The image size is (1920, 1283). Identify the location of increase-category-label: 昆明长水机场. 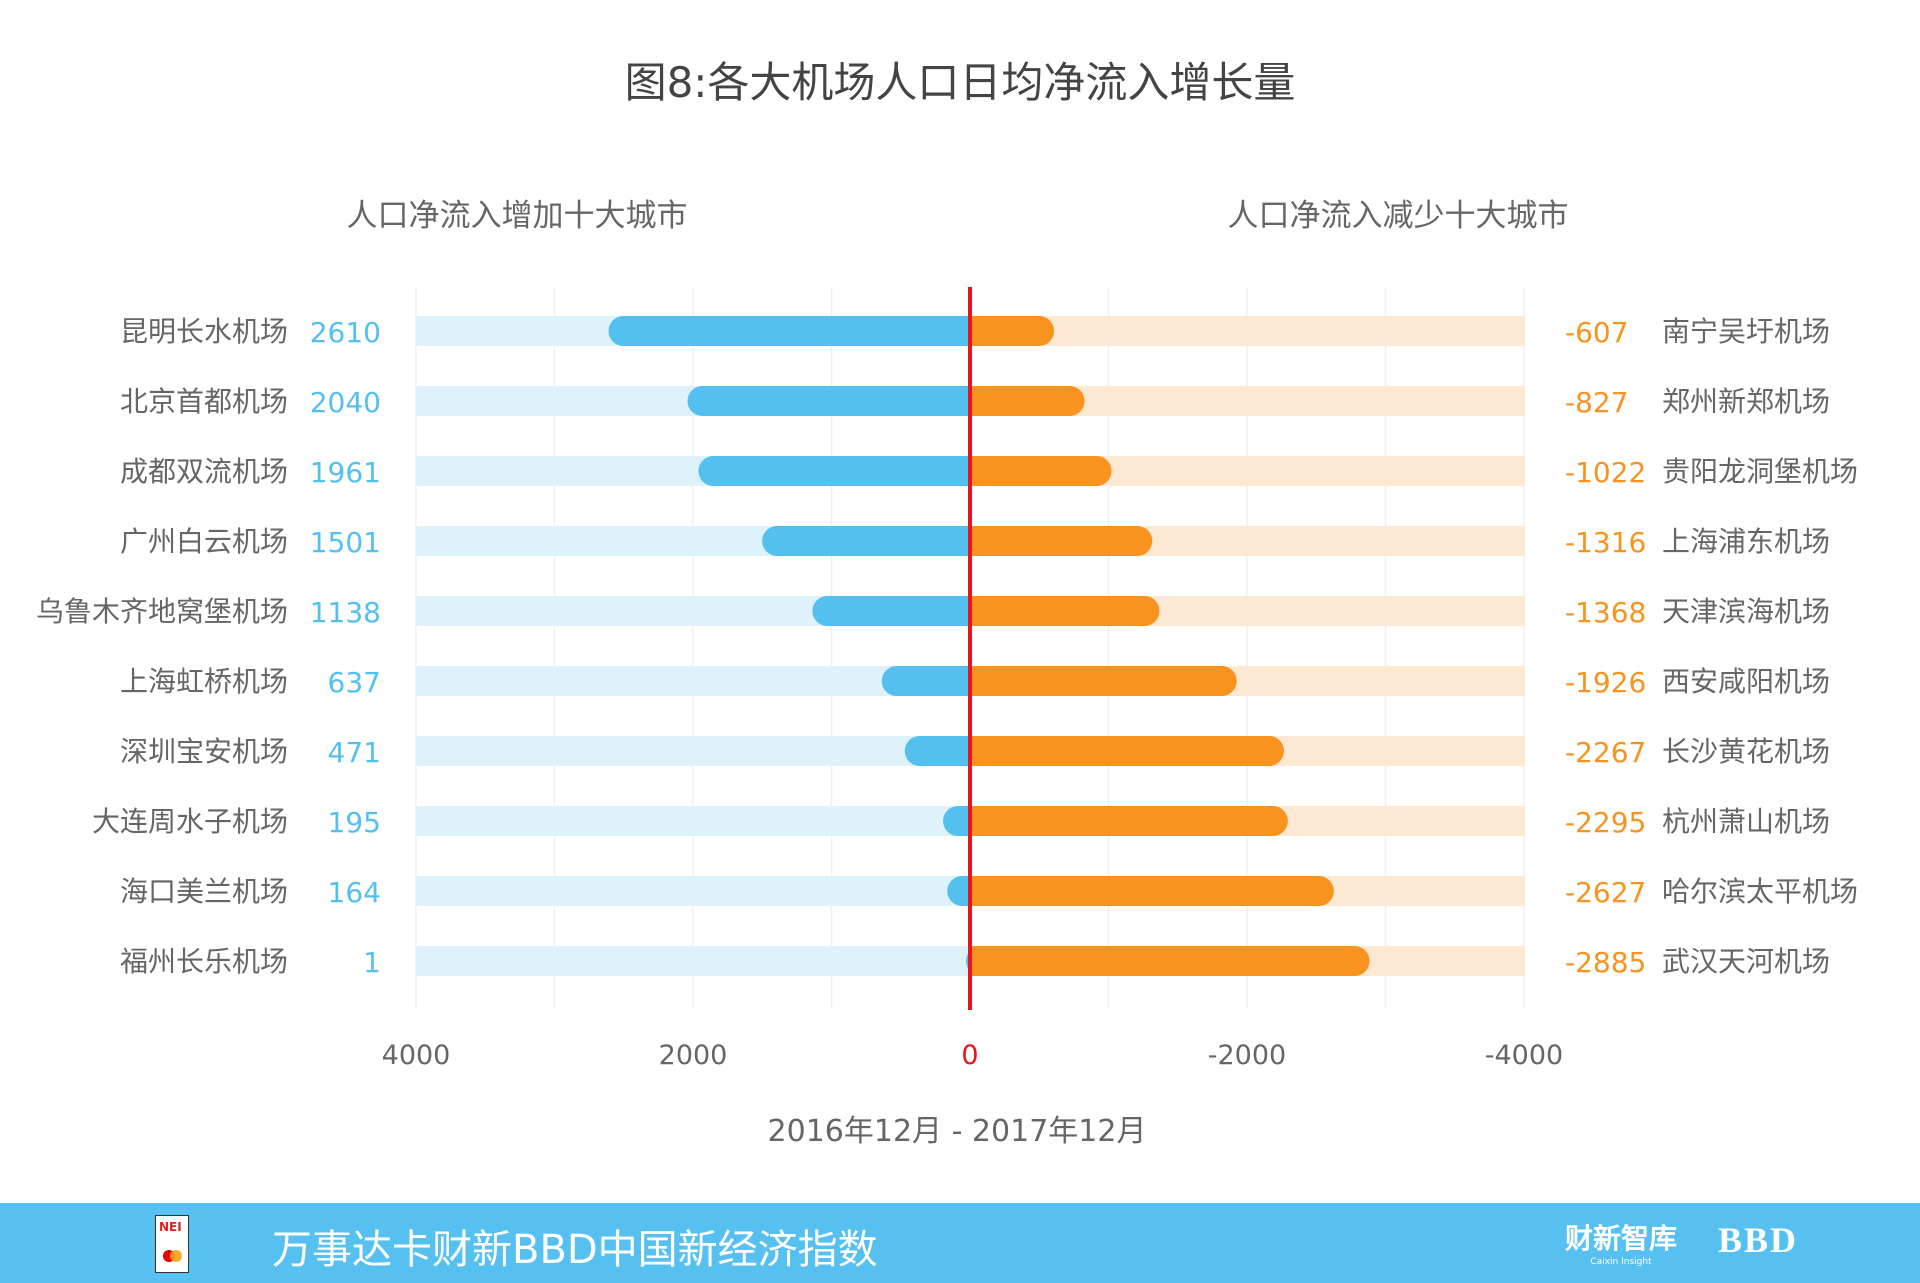
(204, 331).